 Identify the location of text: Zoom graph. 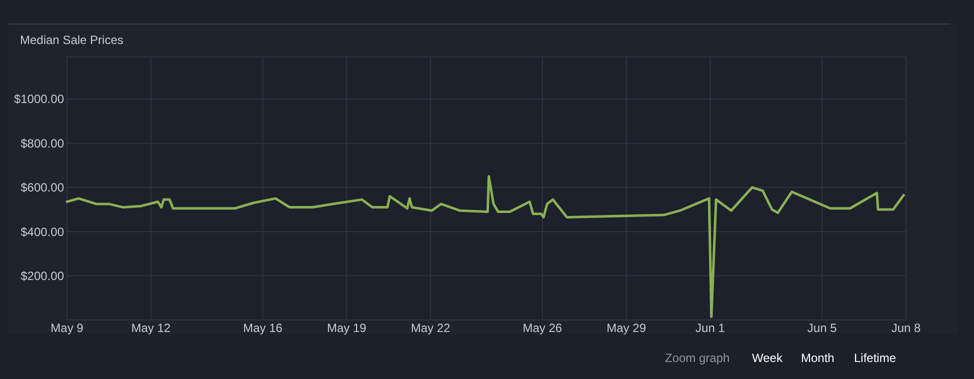
(697, 358).